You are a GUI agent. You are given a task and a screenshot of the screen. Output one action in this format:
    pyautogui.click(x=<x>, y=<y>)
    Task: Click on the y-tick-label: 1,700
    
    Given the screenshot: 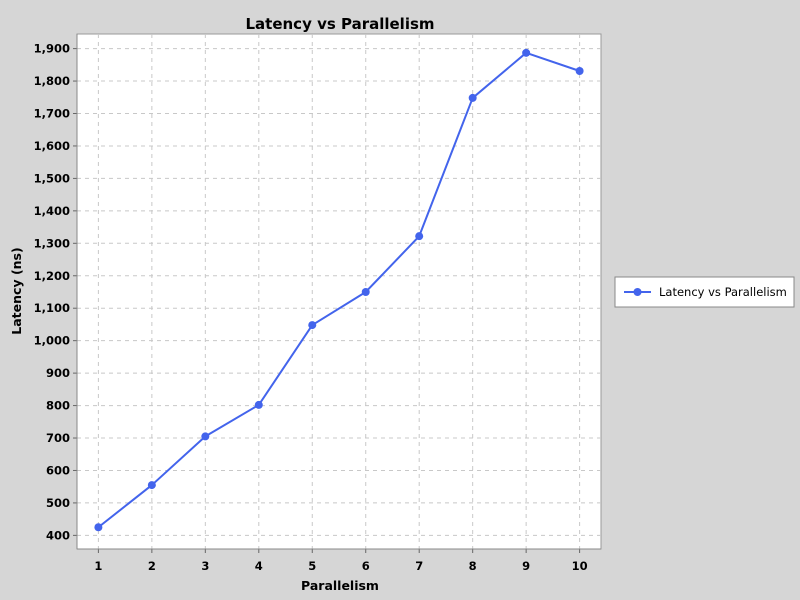 What is the action you would take?
    pyautogui.click(x=52, y=114)
    